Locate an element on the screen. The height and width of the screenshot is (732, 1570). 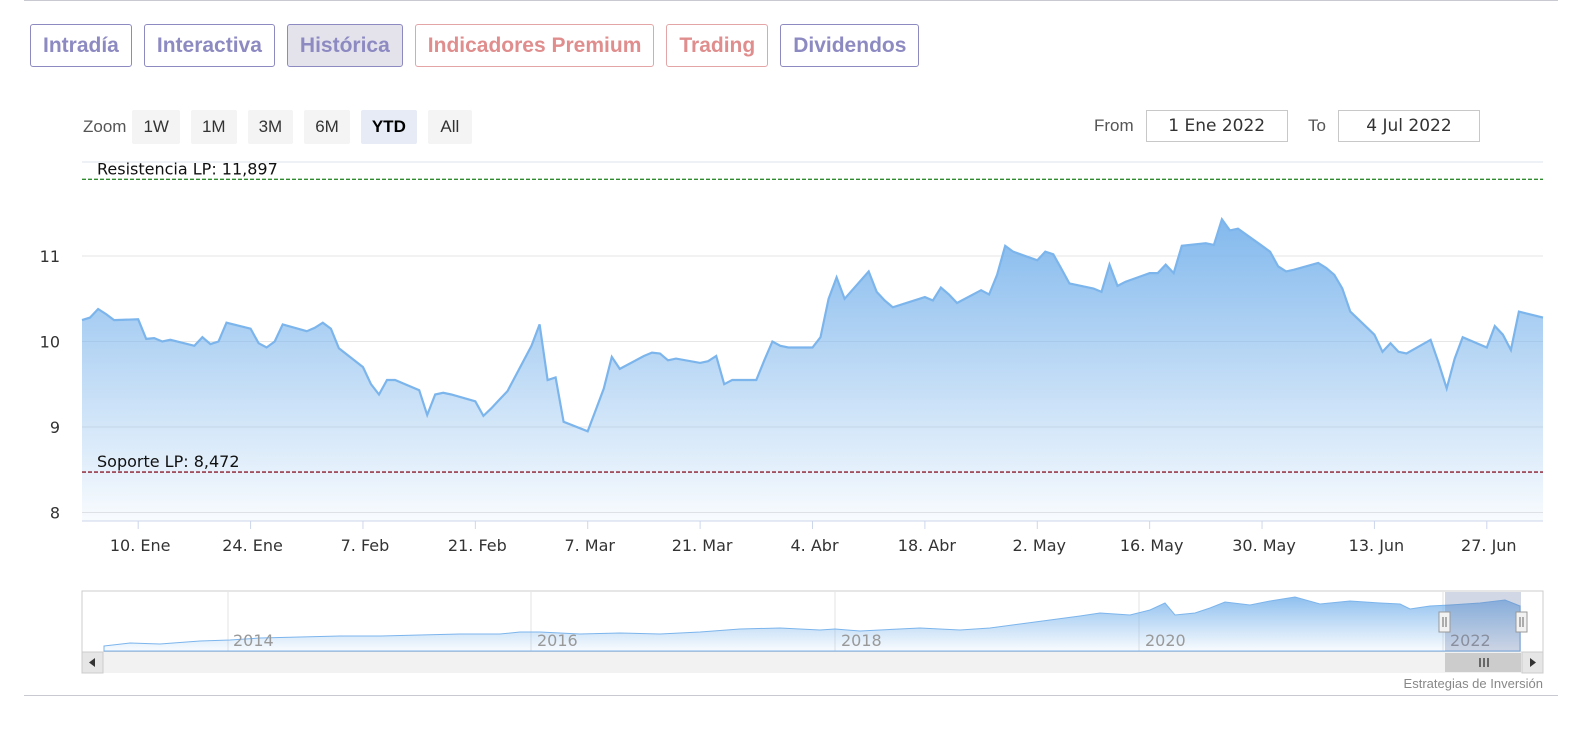
navigator: 2014 2016 2018 2020 2022 is located at coordinates (812, 621).